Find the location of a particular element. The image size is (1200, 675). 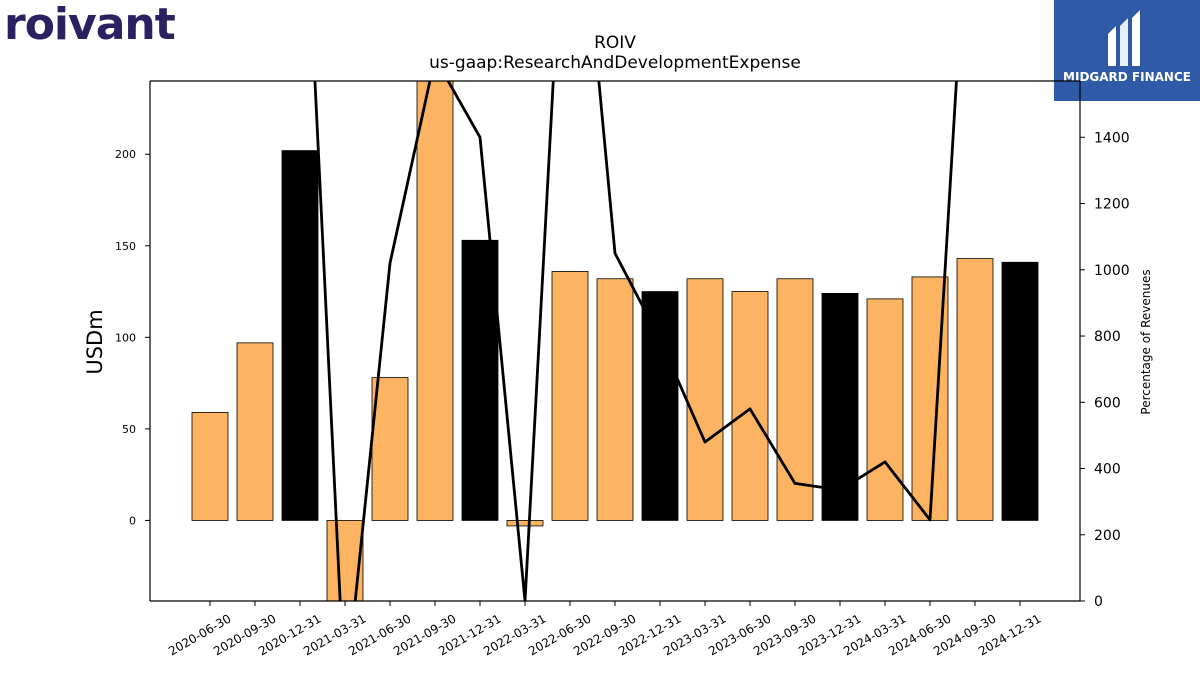

y2-tick-label: 0 is located at coordinates (1098, 602).